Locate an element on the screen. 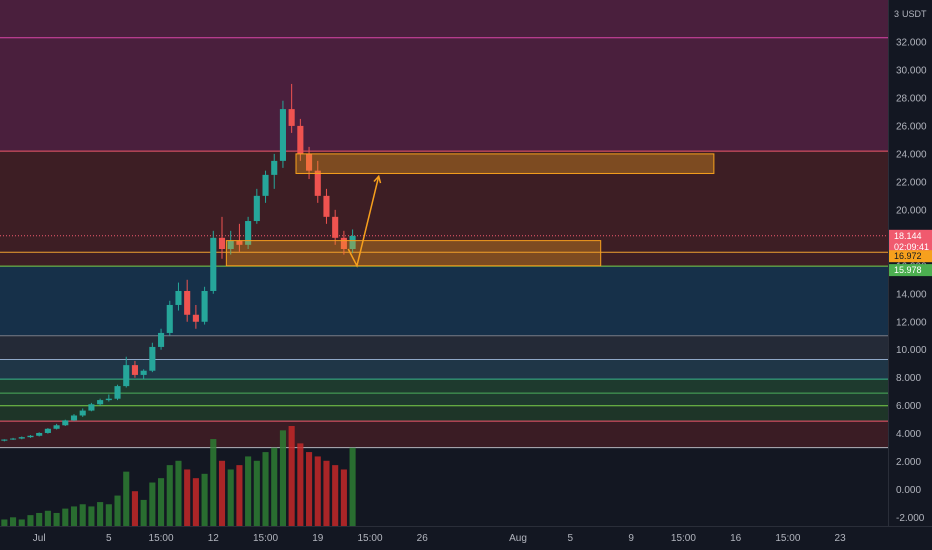 The image size is (932, 550). time-tick-label: 26 is located at coordinates (423, 538).